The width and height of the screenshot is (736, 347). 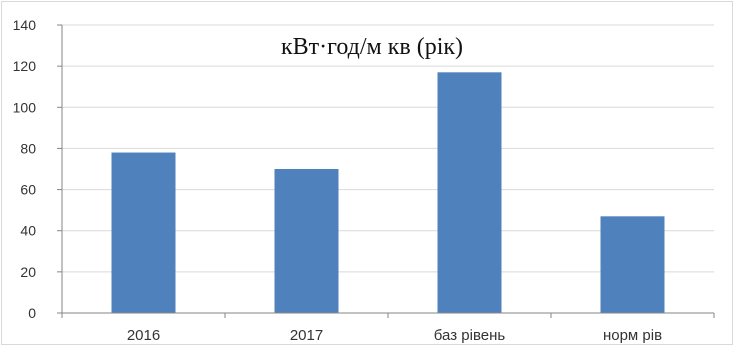 What do you see at coordinates (372, 47) in the screenshot?
I see `chart-title: кВт·год/м кв (рік)` at bounding box center [372, 47].